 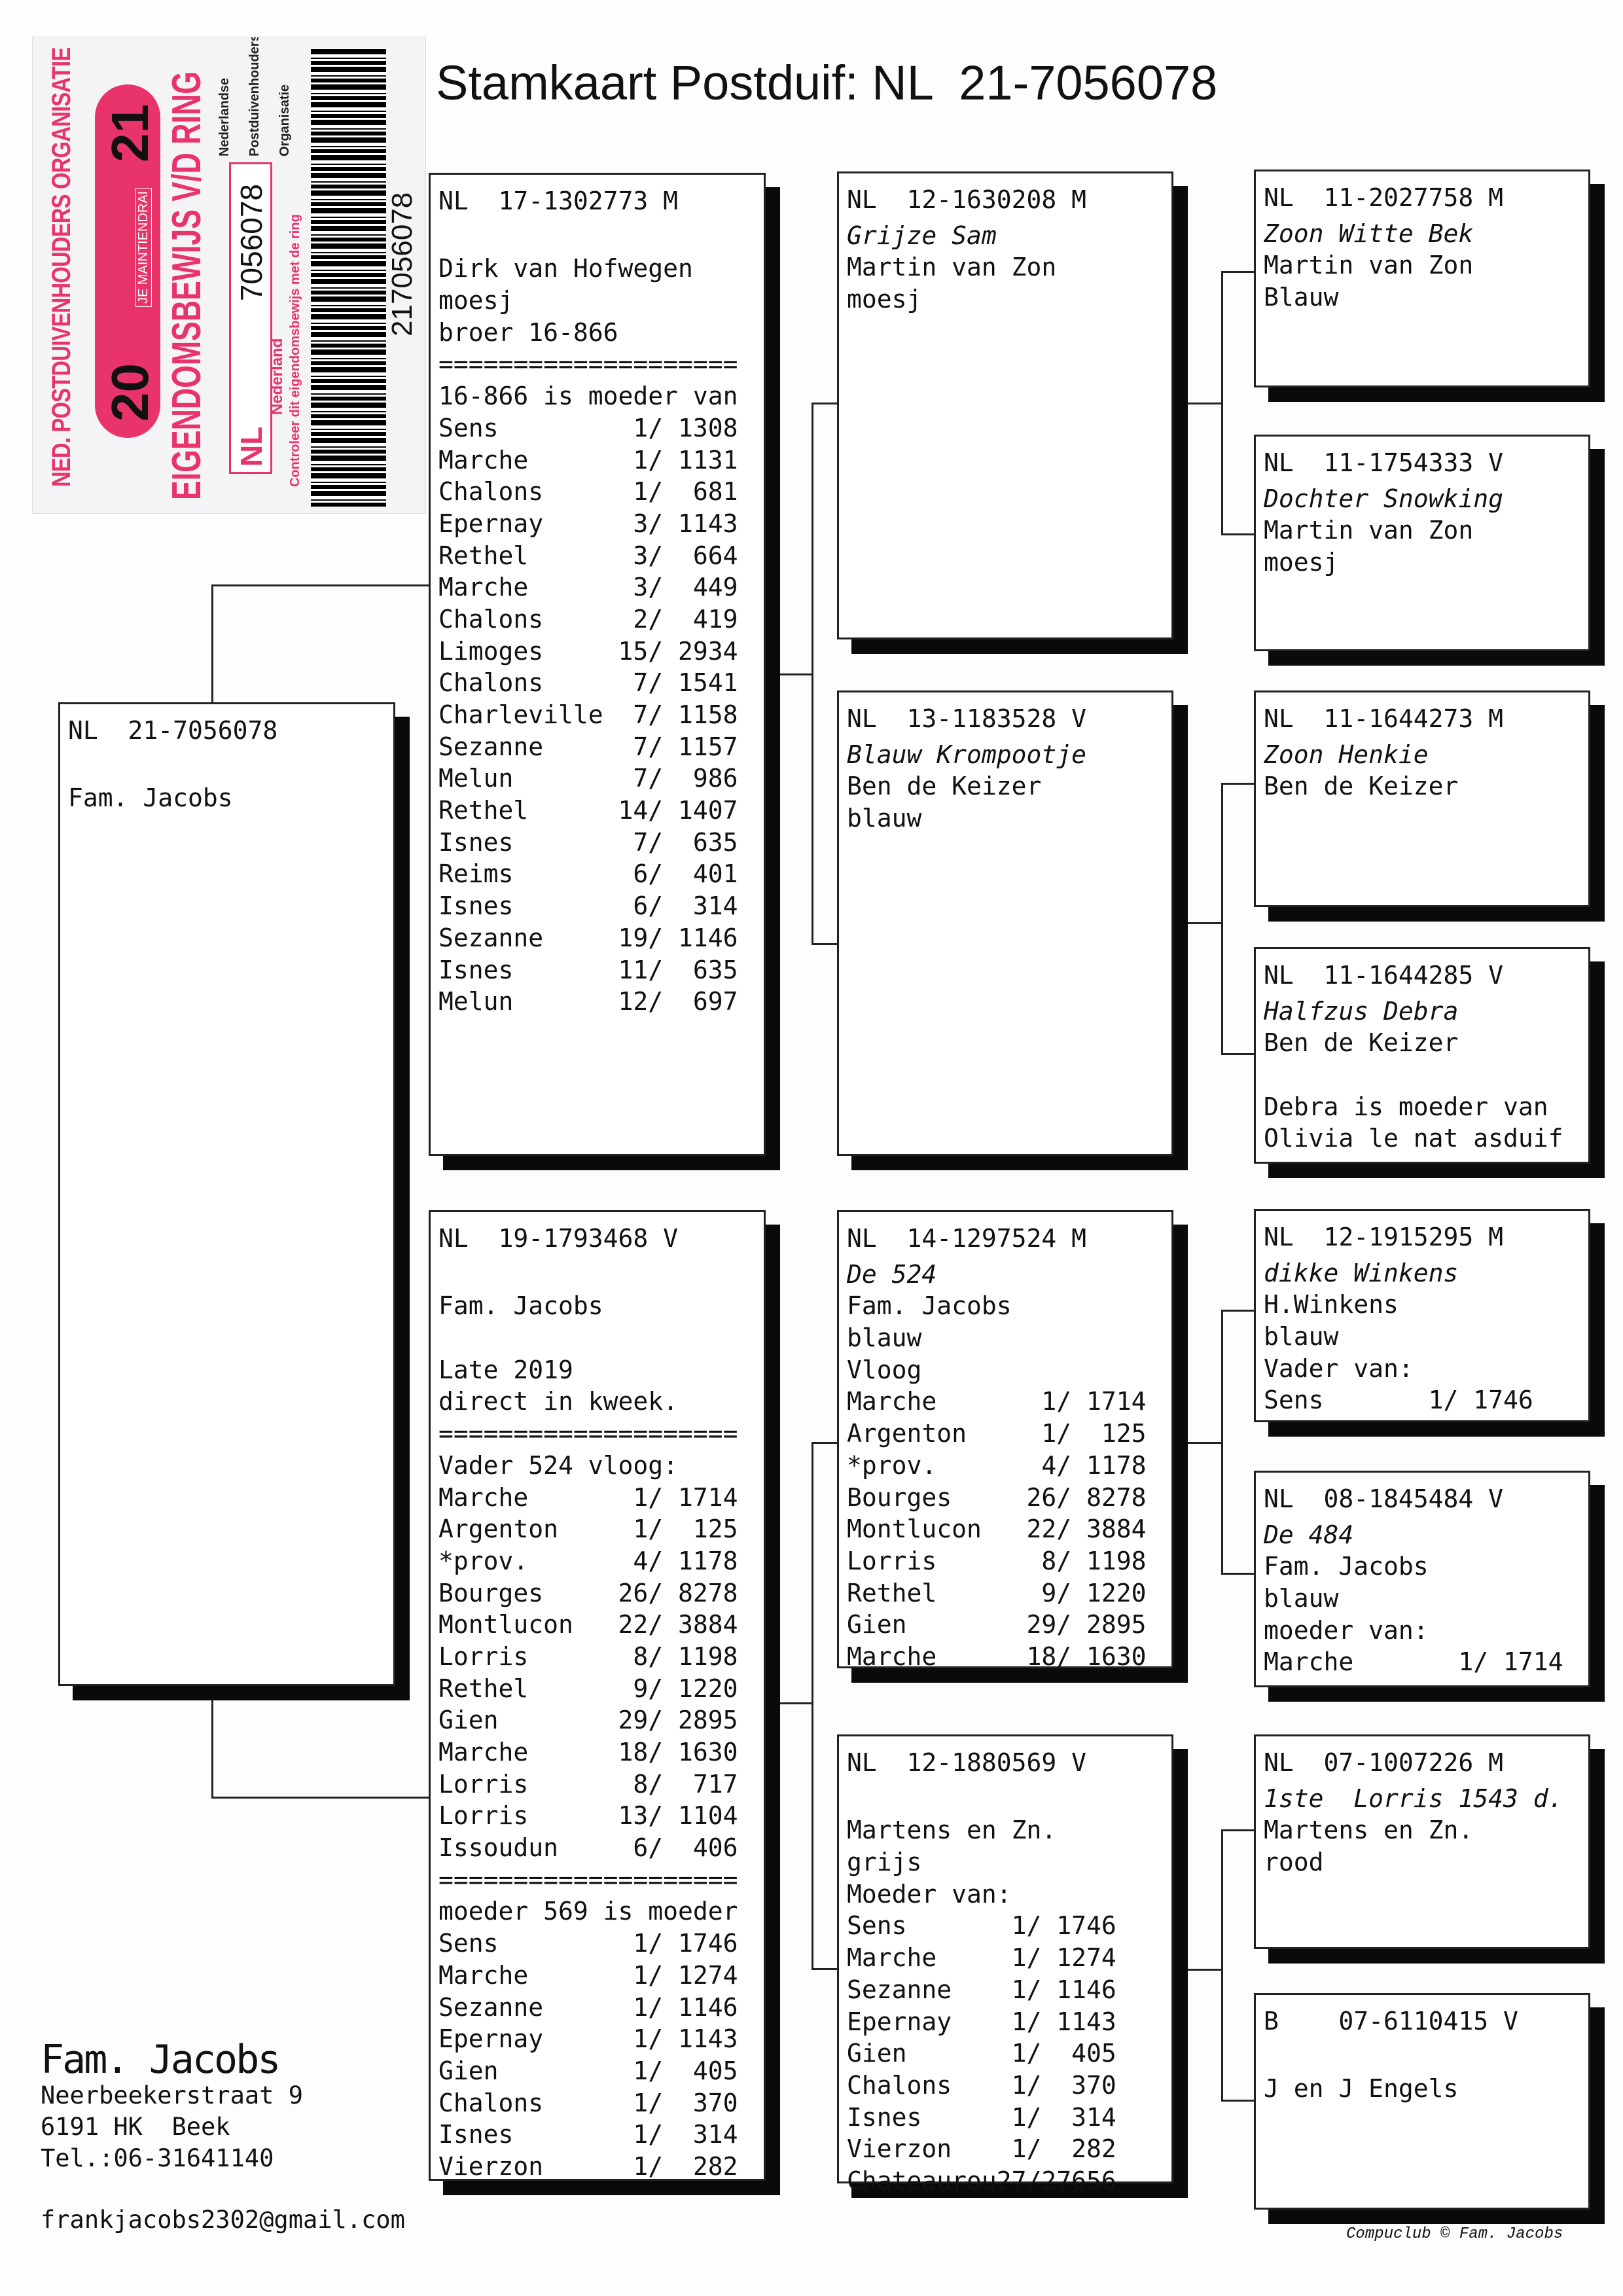 What do you see at coordinates (172, 2095) in the screenshot?
I see `owner-street: Neerbeekerstraat 9` at bounding box center [172, 2095].